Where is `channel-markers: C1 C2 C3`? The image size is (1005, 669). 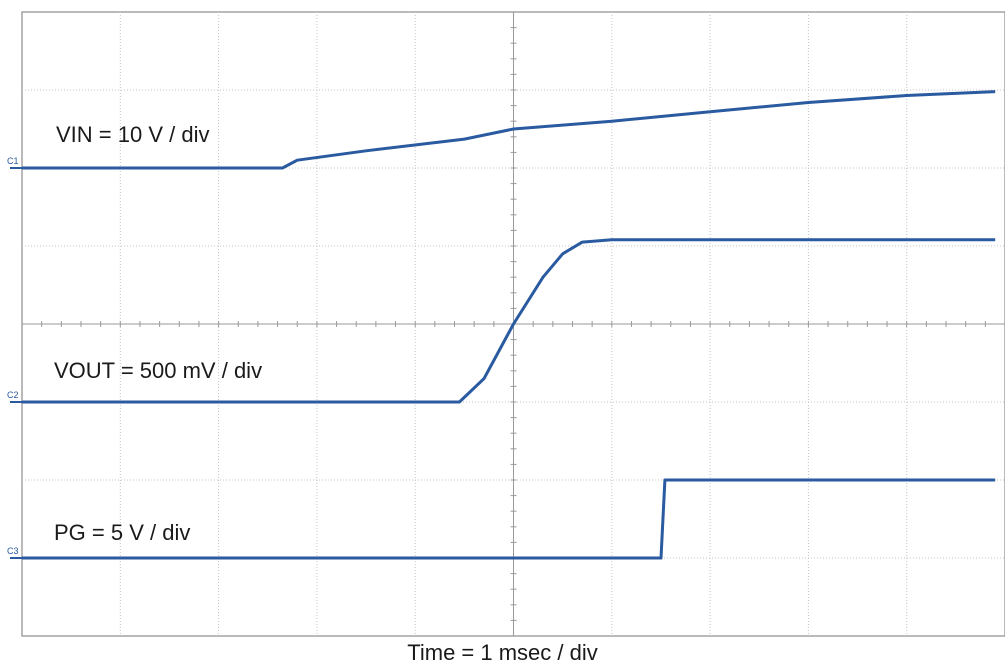
channel-markers: C1 C2 C3 is located at coordinates (14, 357).